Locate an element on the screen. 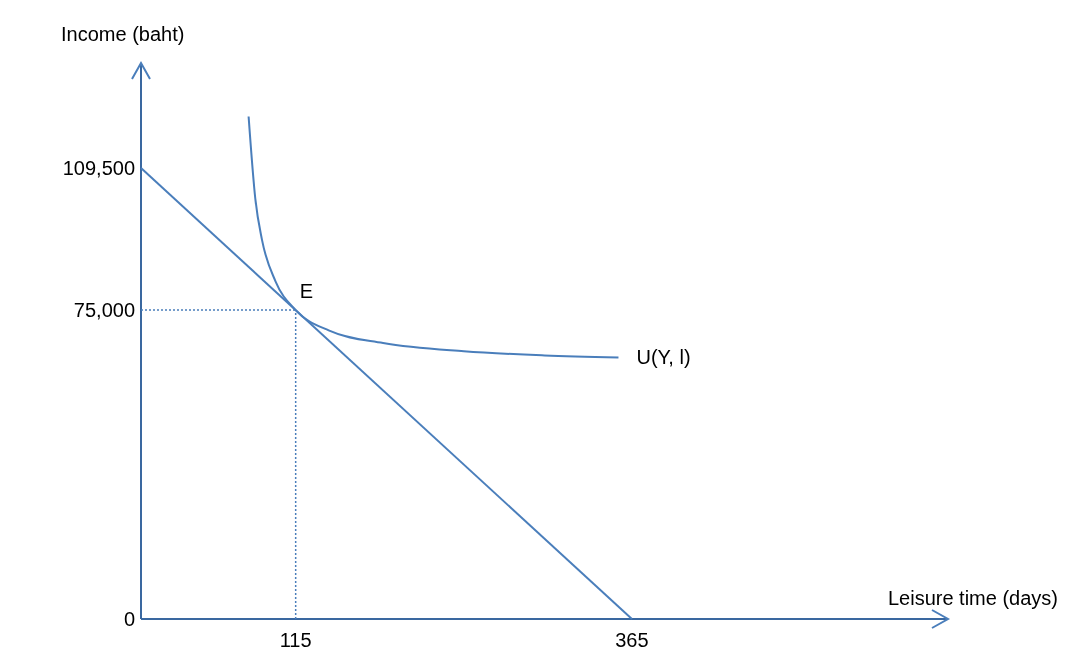  y-tick-label: 0 is located at coordinates (129, 619).